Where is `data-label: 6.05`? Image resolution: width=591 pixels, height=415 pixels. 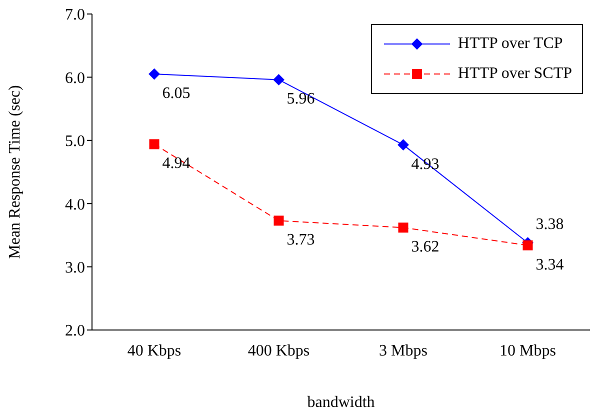
data-label: 6.05 is located at coordinates (176, 93).